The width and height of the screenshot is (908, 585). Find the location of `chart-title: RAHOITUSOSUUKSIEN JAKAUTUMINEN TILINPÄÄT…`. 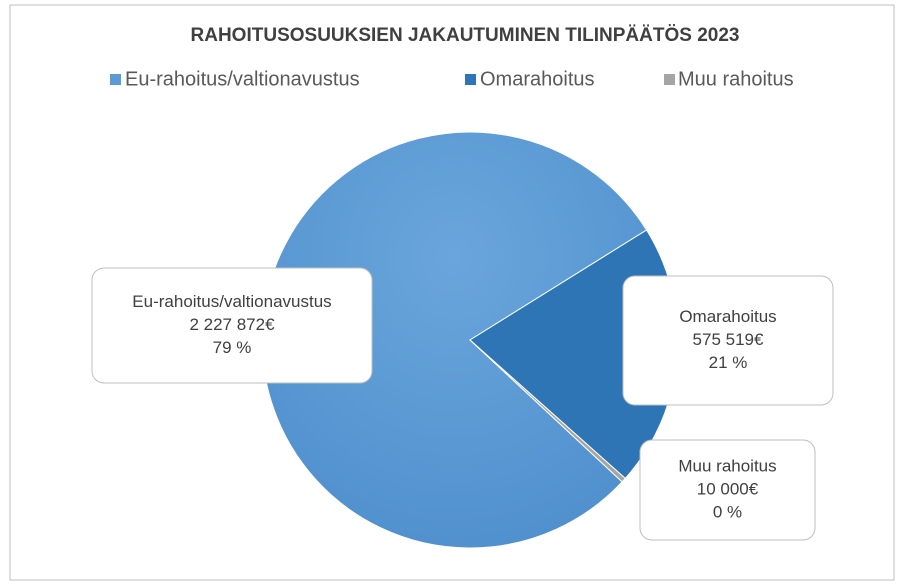

chart-title: RAHOITUSOSUUKSIEN JAKAUTUMINEN TILINPÄÄT… is located at coordinates (465, 35).